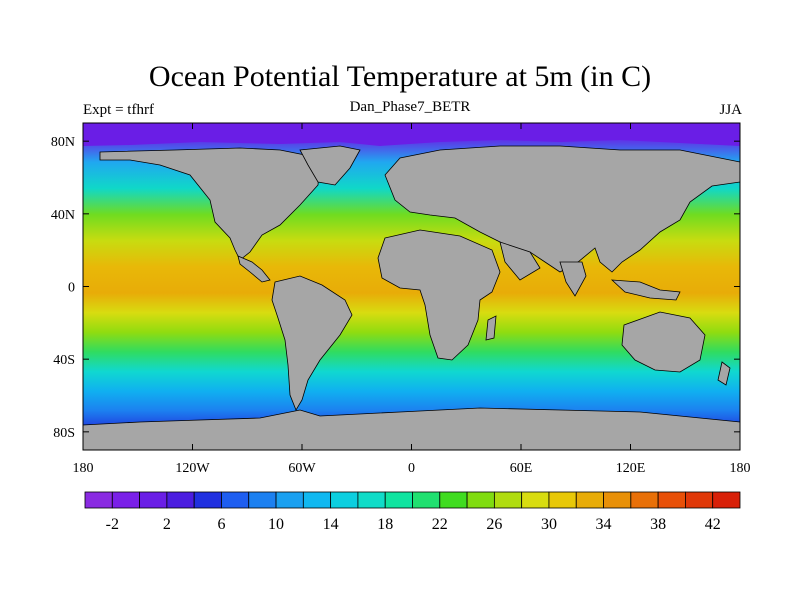 The height and width of the screenshot is (600, 800). I want to click on y-tick-label: 80N, so click(63, 142).